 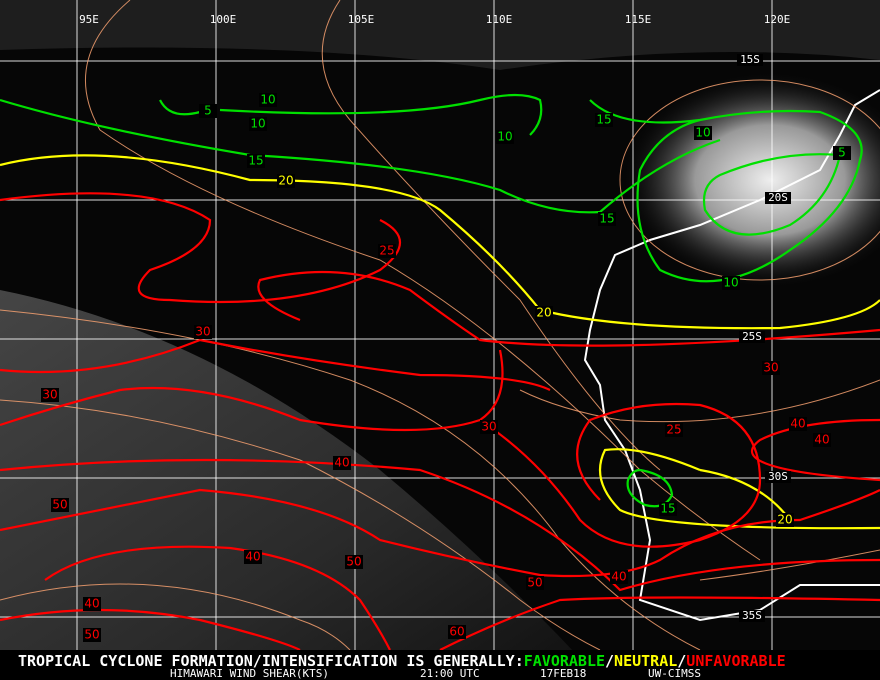 I want to click on longitude-label: 115E, so click(x=638, y=19).